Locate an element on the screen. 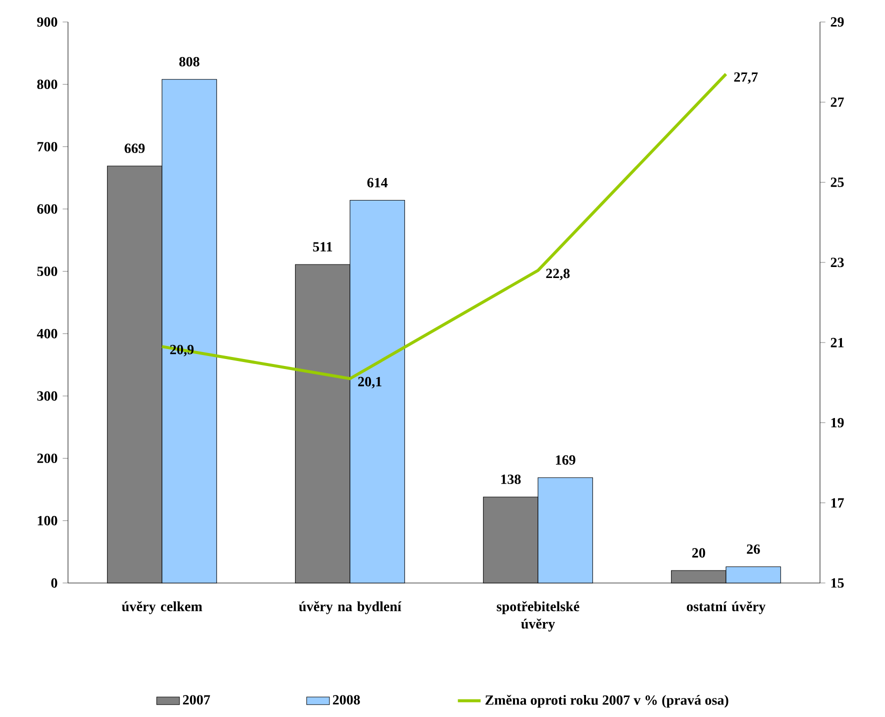 Image resolution: width=885 pixels, height=717 pixels. y-tick-label: 700 is located at coordinates (48, 147).